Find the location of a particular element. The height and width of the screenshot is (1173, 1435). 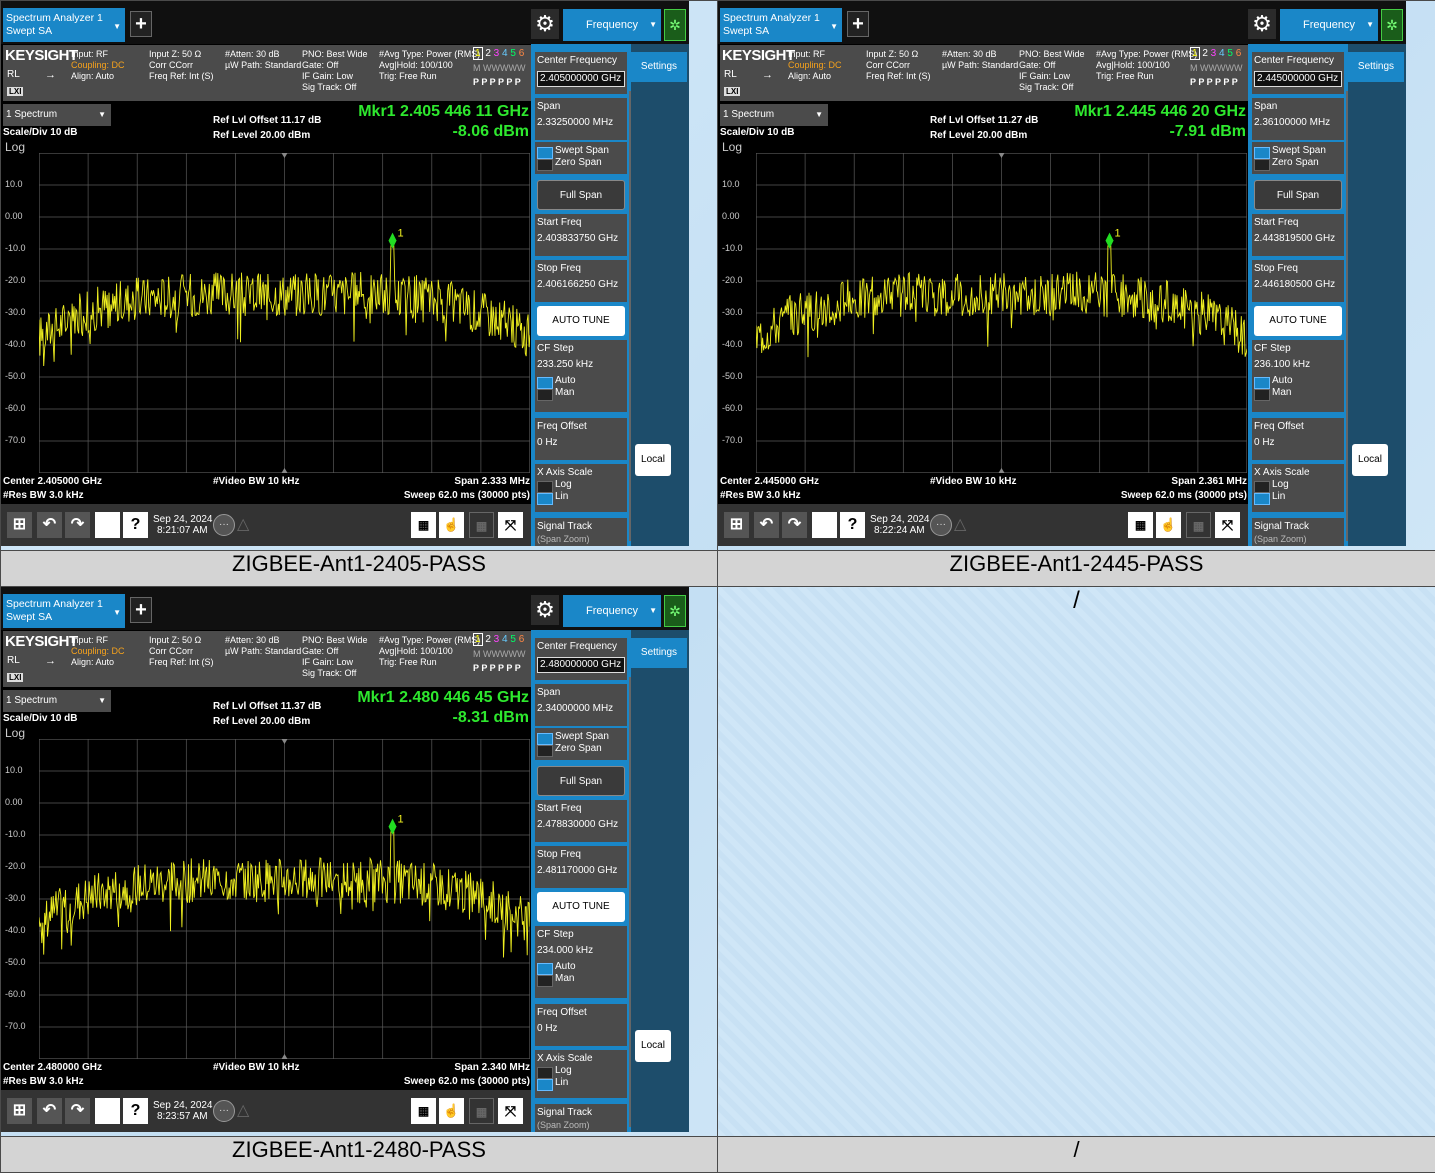

start-freq-button: Start Freq 2.443819500 GHz is located at coordinates (1298, 235).